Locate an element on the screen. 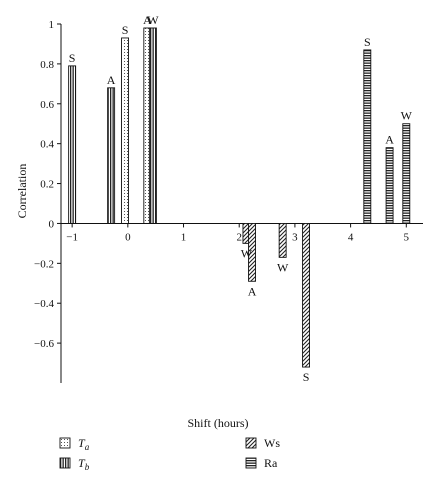 This screenshot has height=500, width=437. legend-label: Tb is located at coordinates (84, 464).